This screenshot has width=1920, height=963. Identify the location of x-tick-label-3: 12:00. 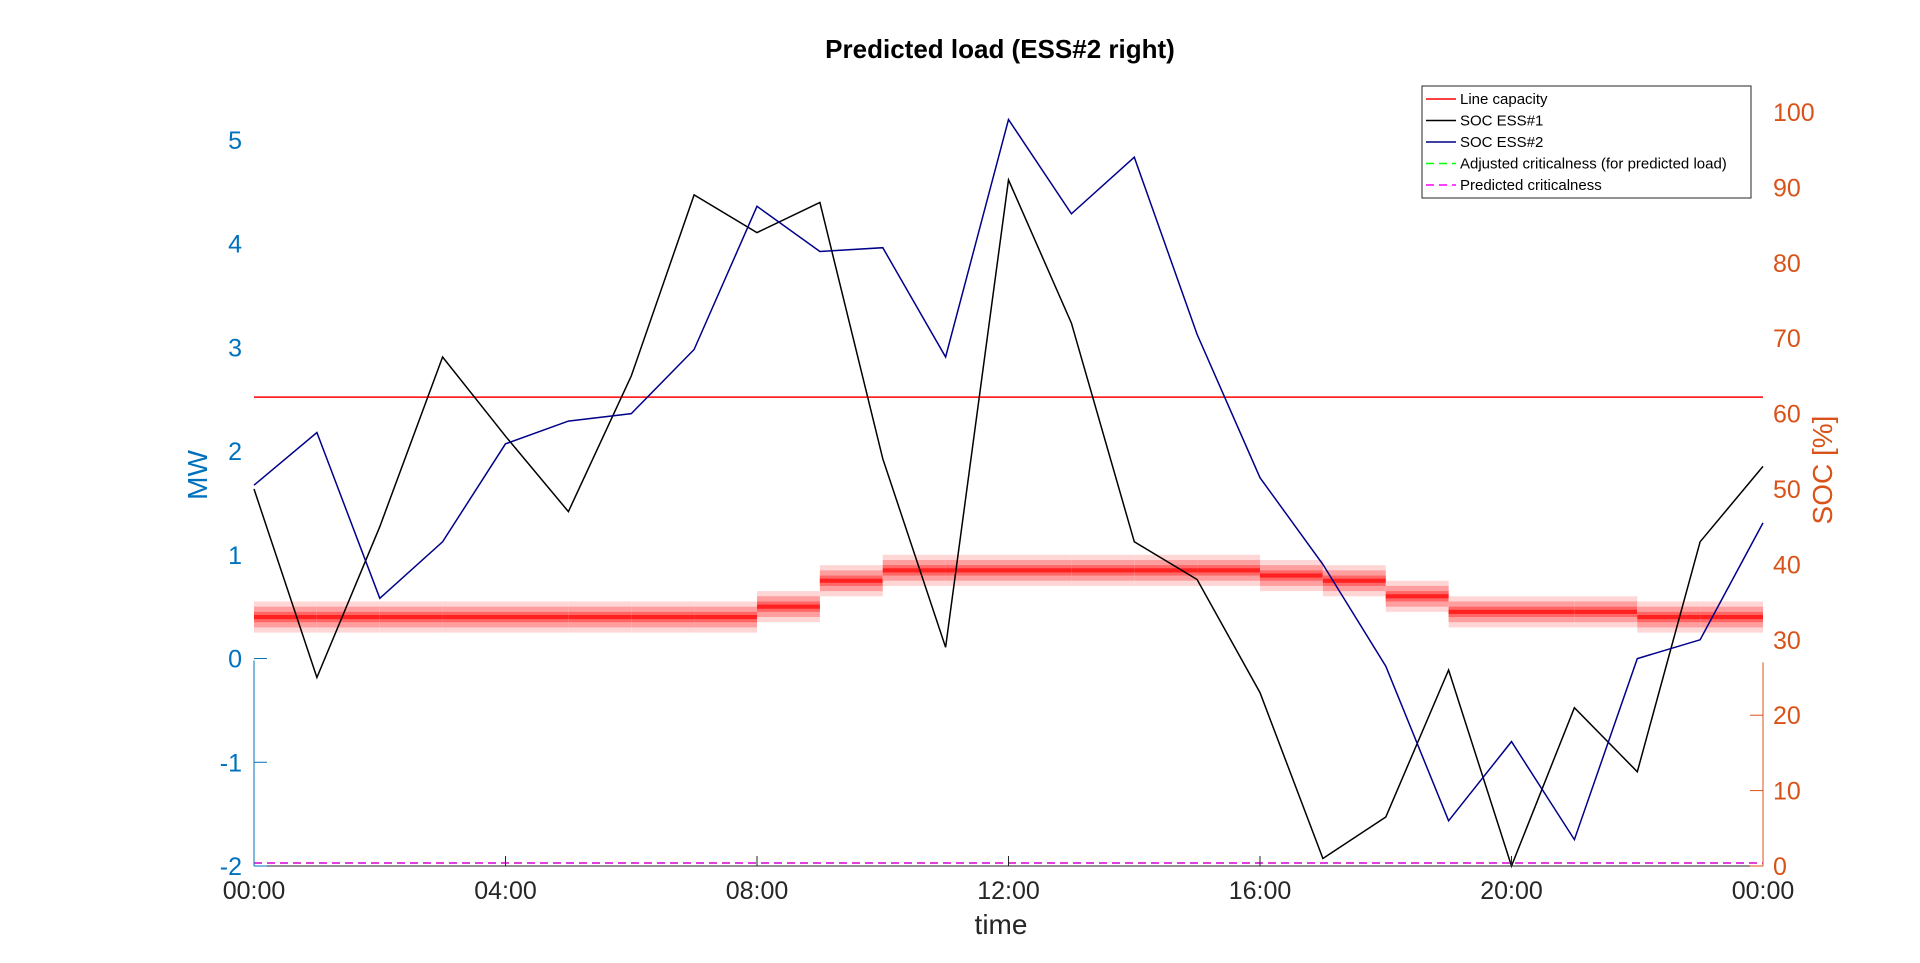
(1008, 891).